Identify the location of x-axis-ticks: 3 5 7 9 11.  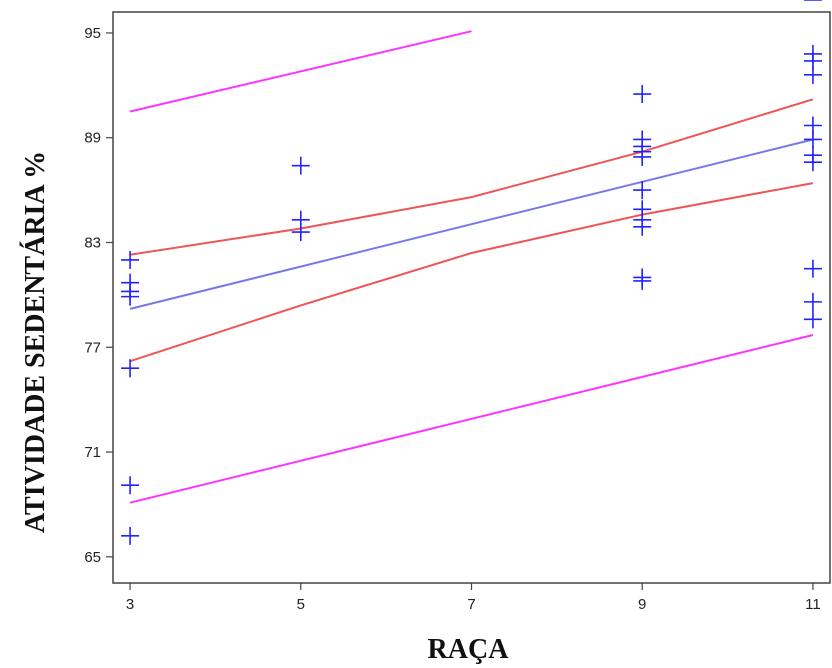
(473, 598).